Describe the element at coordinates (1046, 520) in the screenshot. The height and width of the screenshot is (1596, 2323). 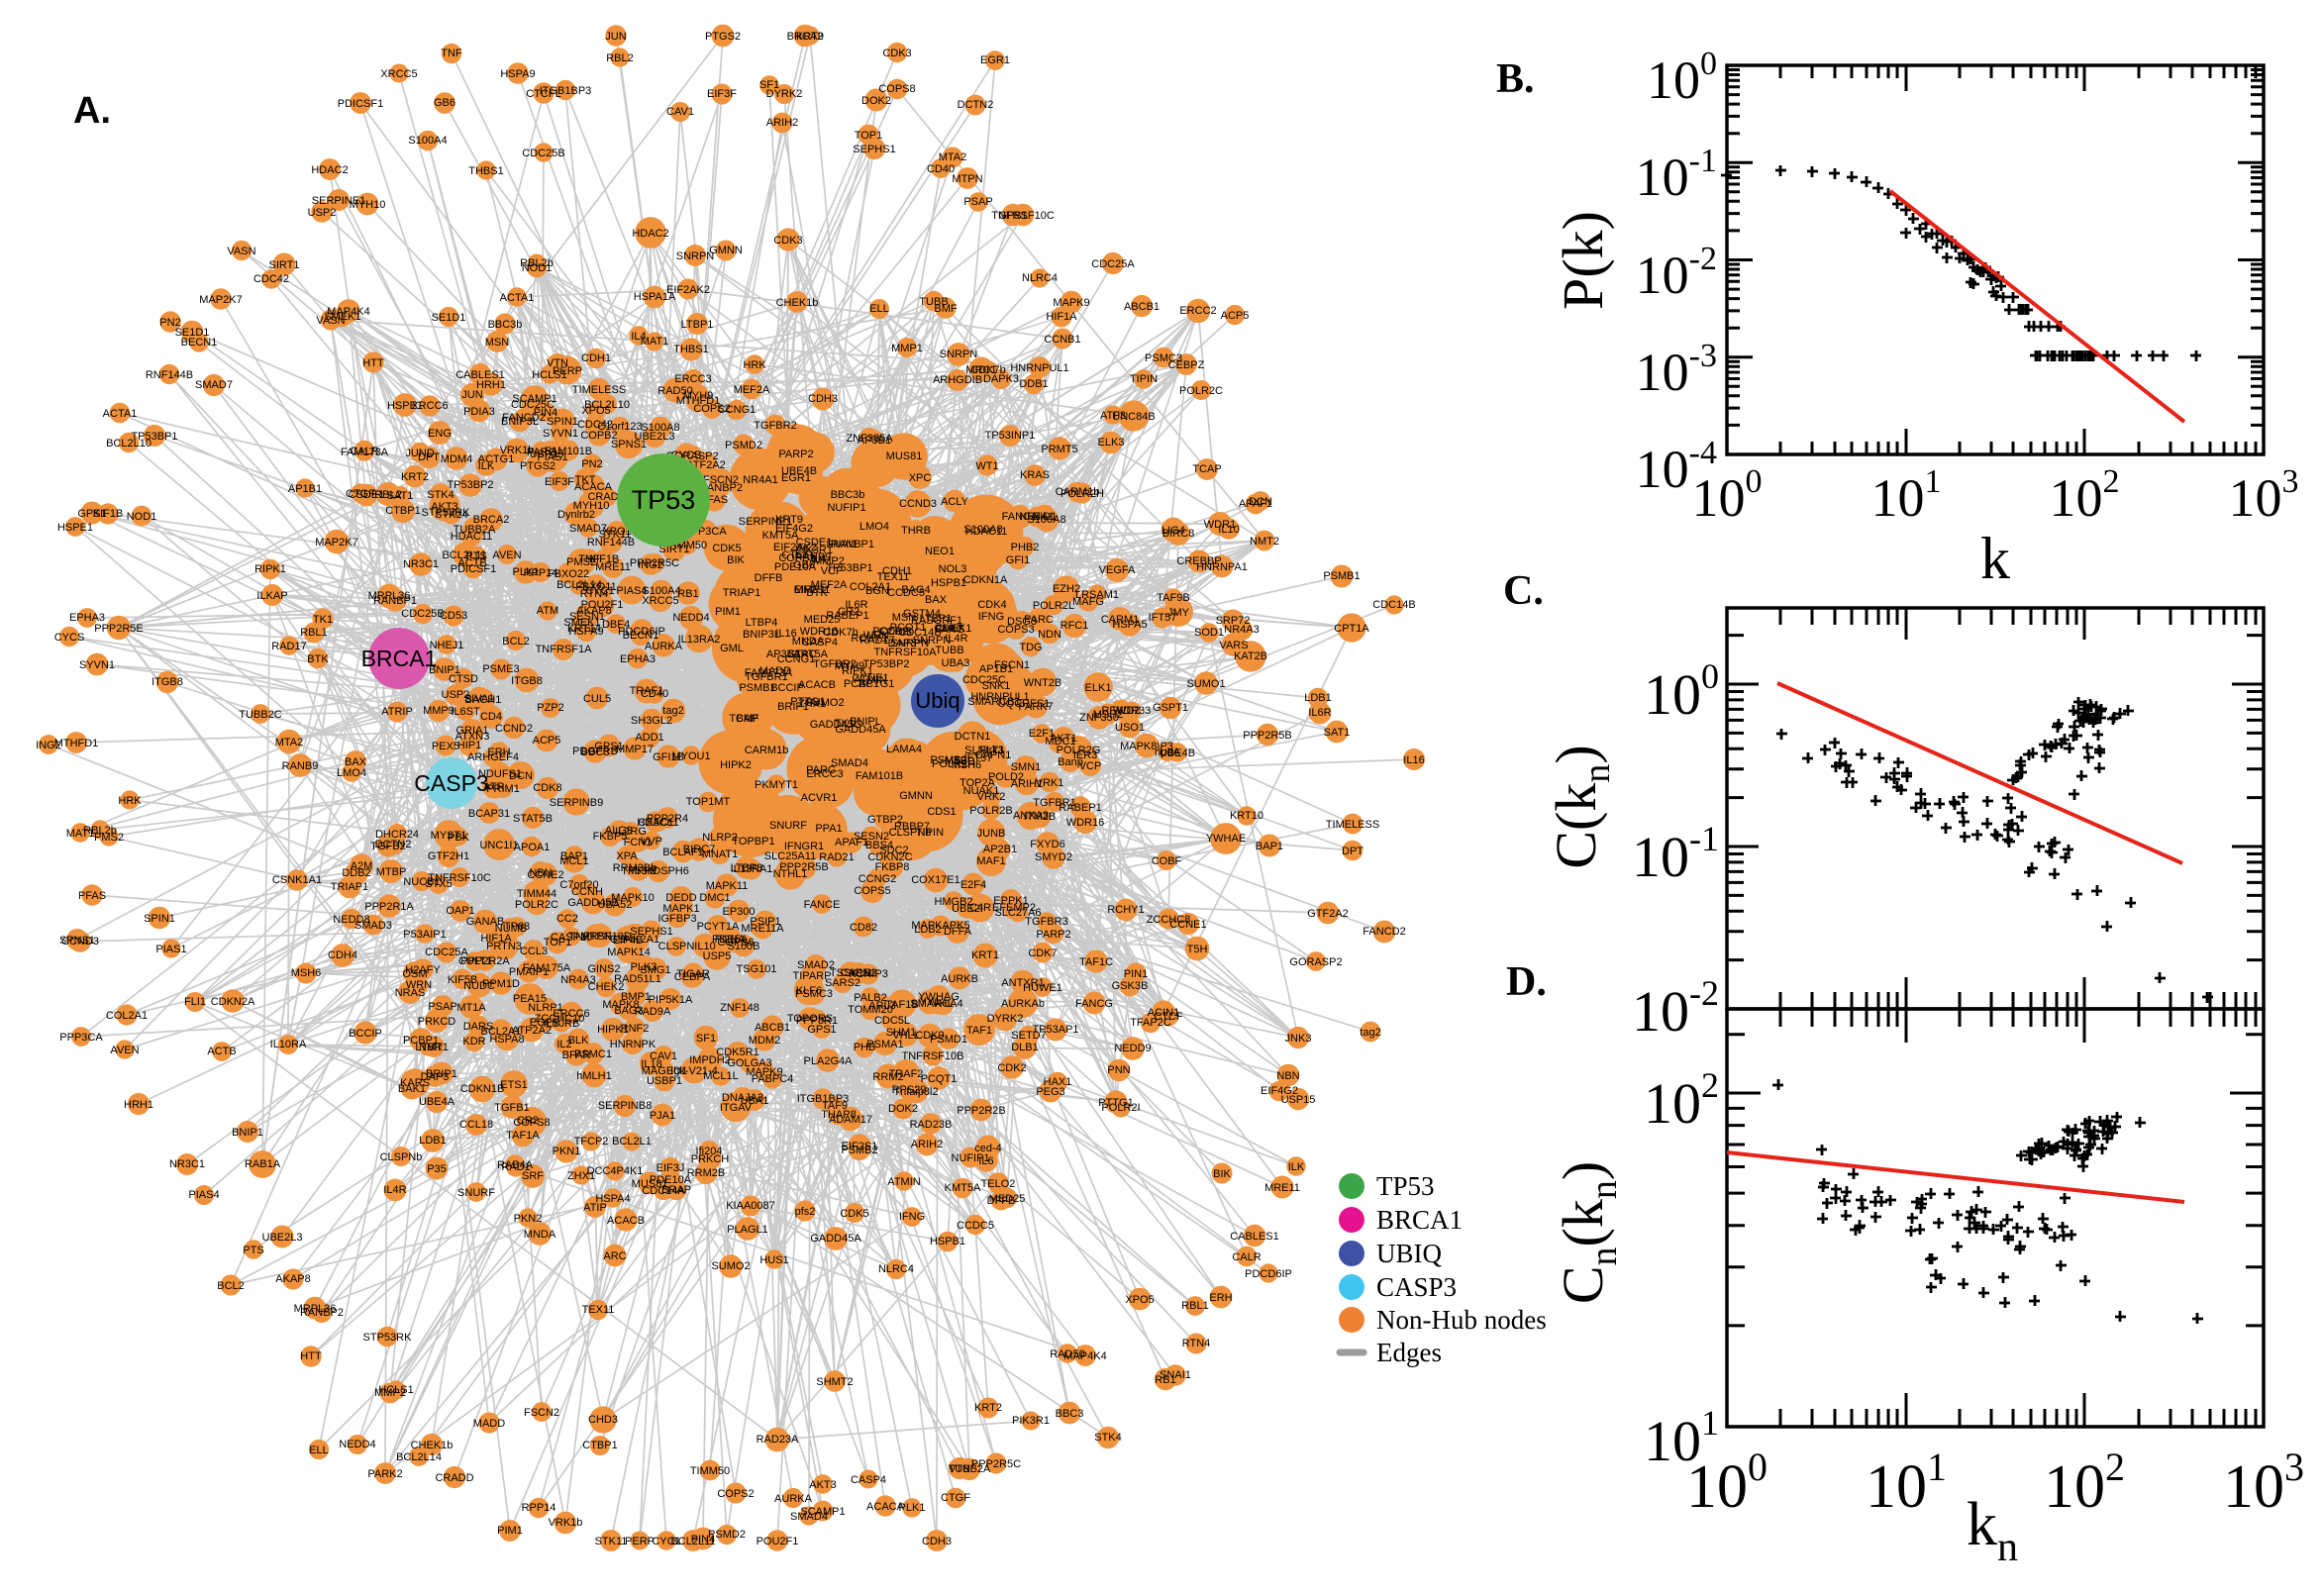
I see `svg-text: S100A8` at that location.